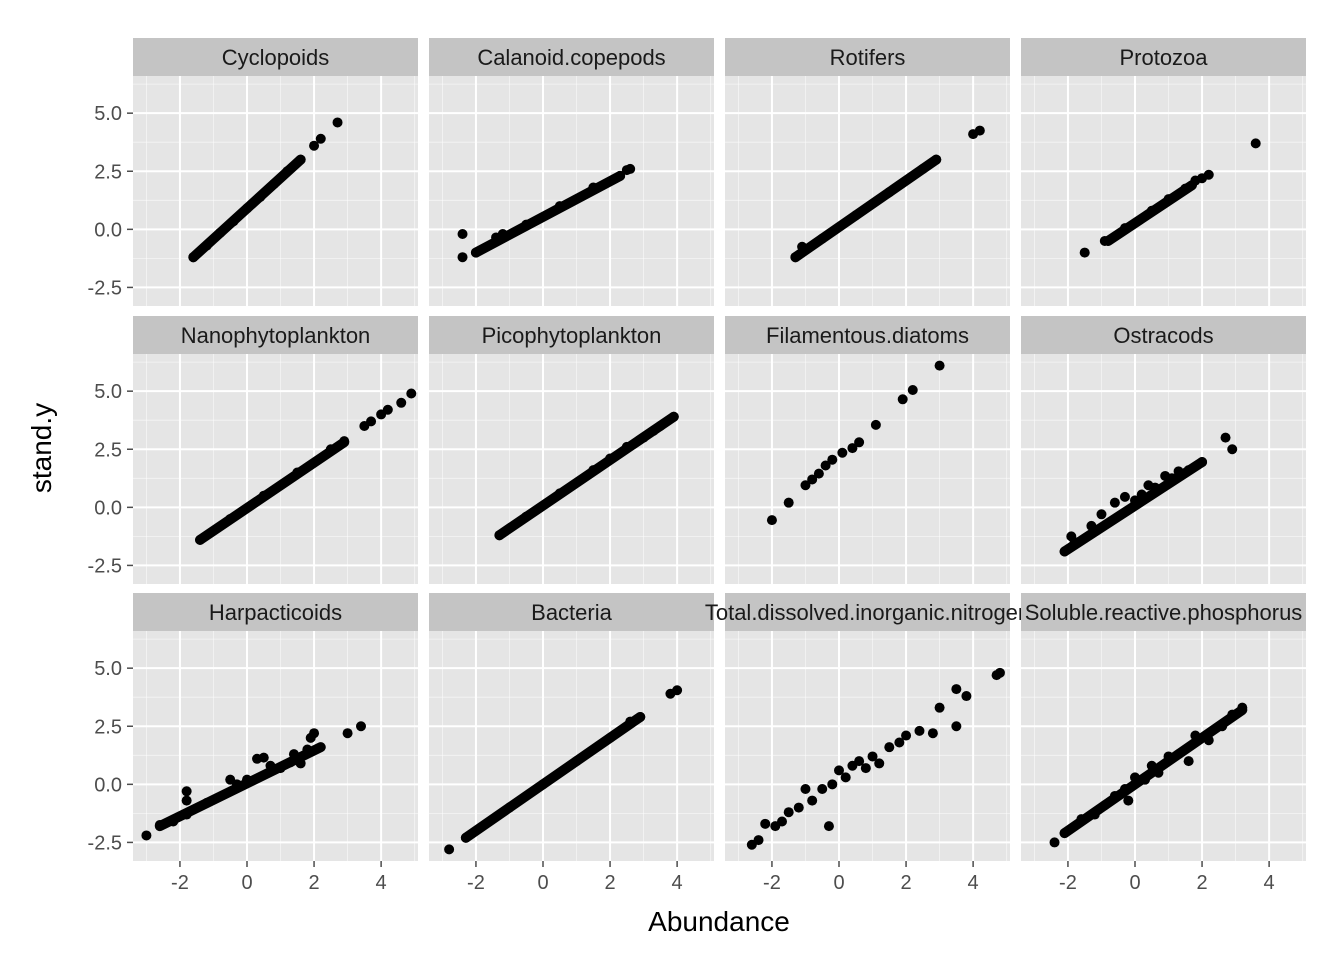 This screenshot has width=1344, height=960. I want to click on facet-panel: Ostracods, so click(1163, 450).